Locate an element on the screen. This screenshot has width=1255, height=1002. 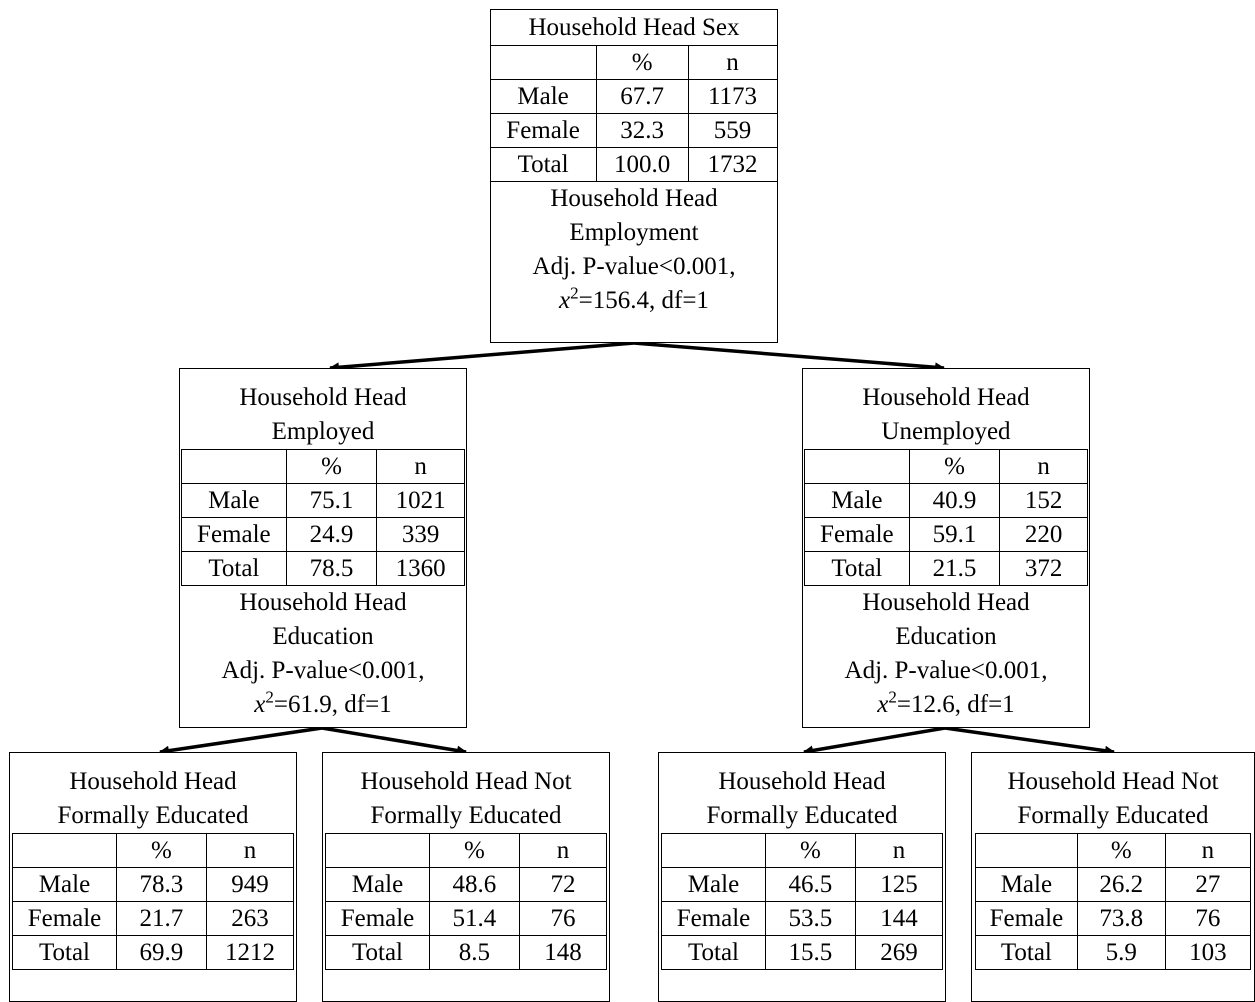
table-row: Total 21.5 372 is located at coordinates (946, 568).